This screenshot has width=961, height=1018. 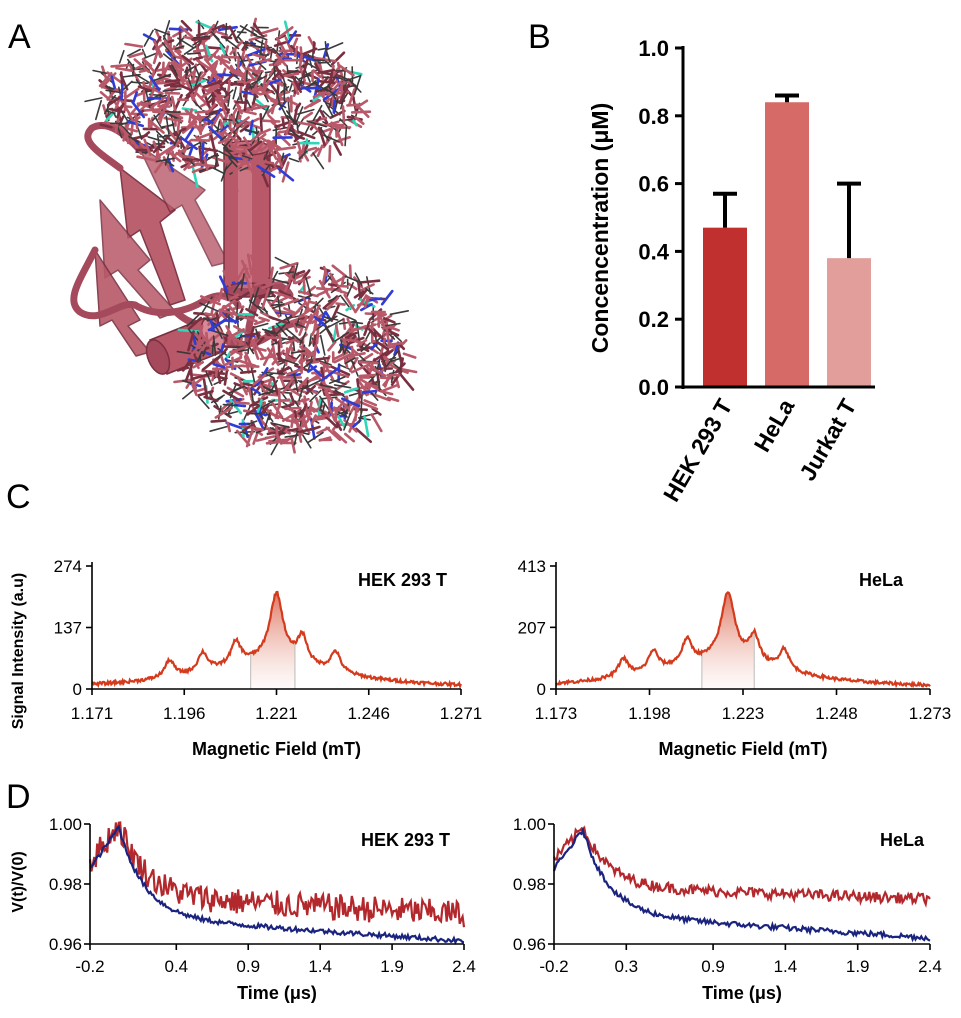 I want to click on x-tick-label: 1.196, so click(x=184, y=713).